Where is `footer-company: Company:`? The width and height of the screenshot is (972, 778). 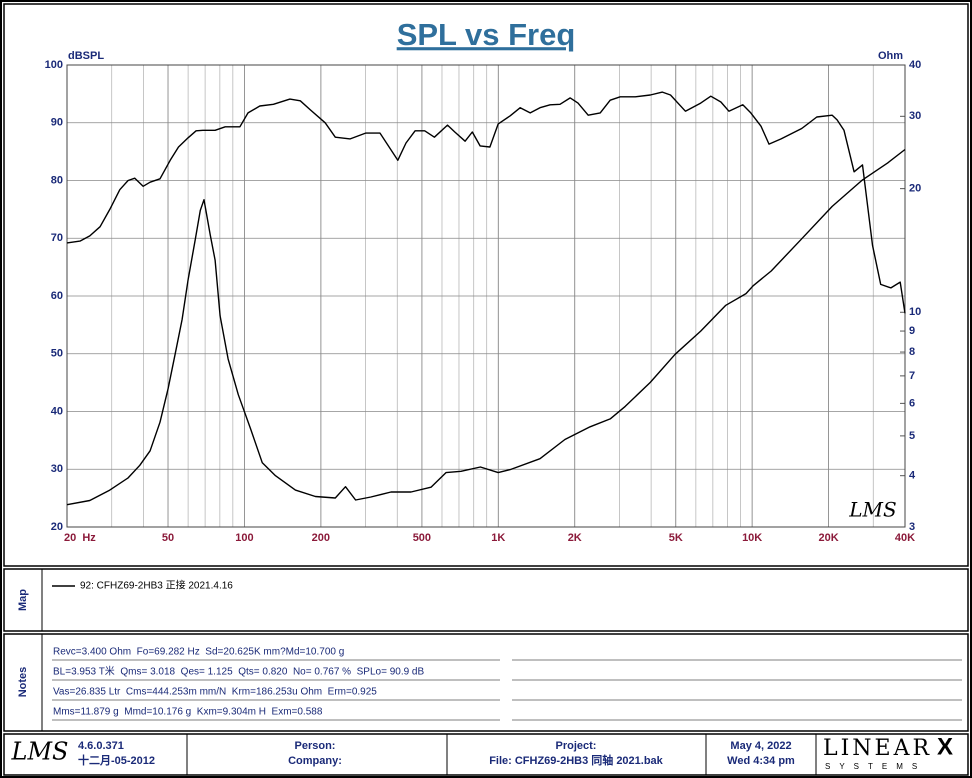 footer-company: Company: is located at coordinates (315, 761).